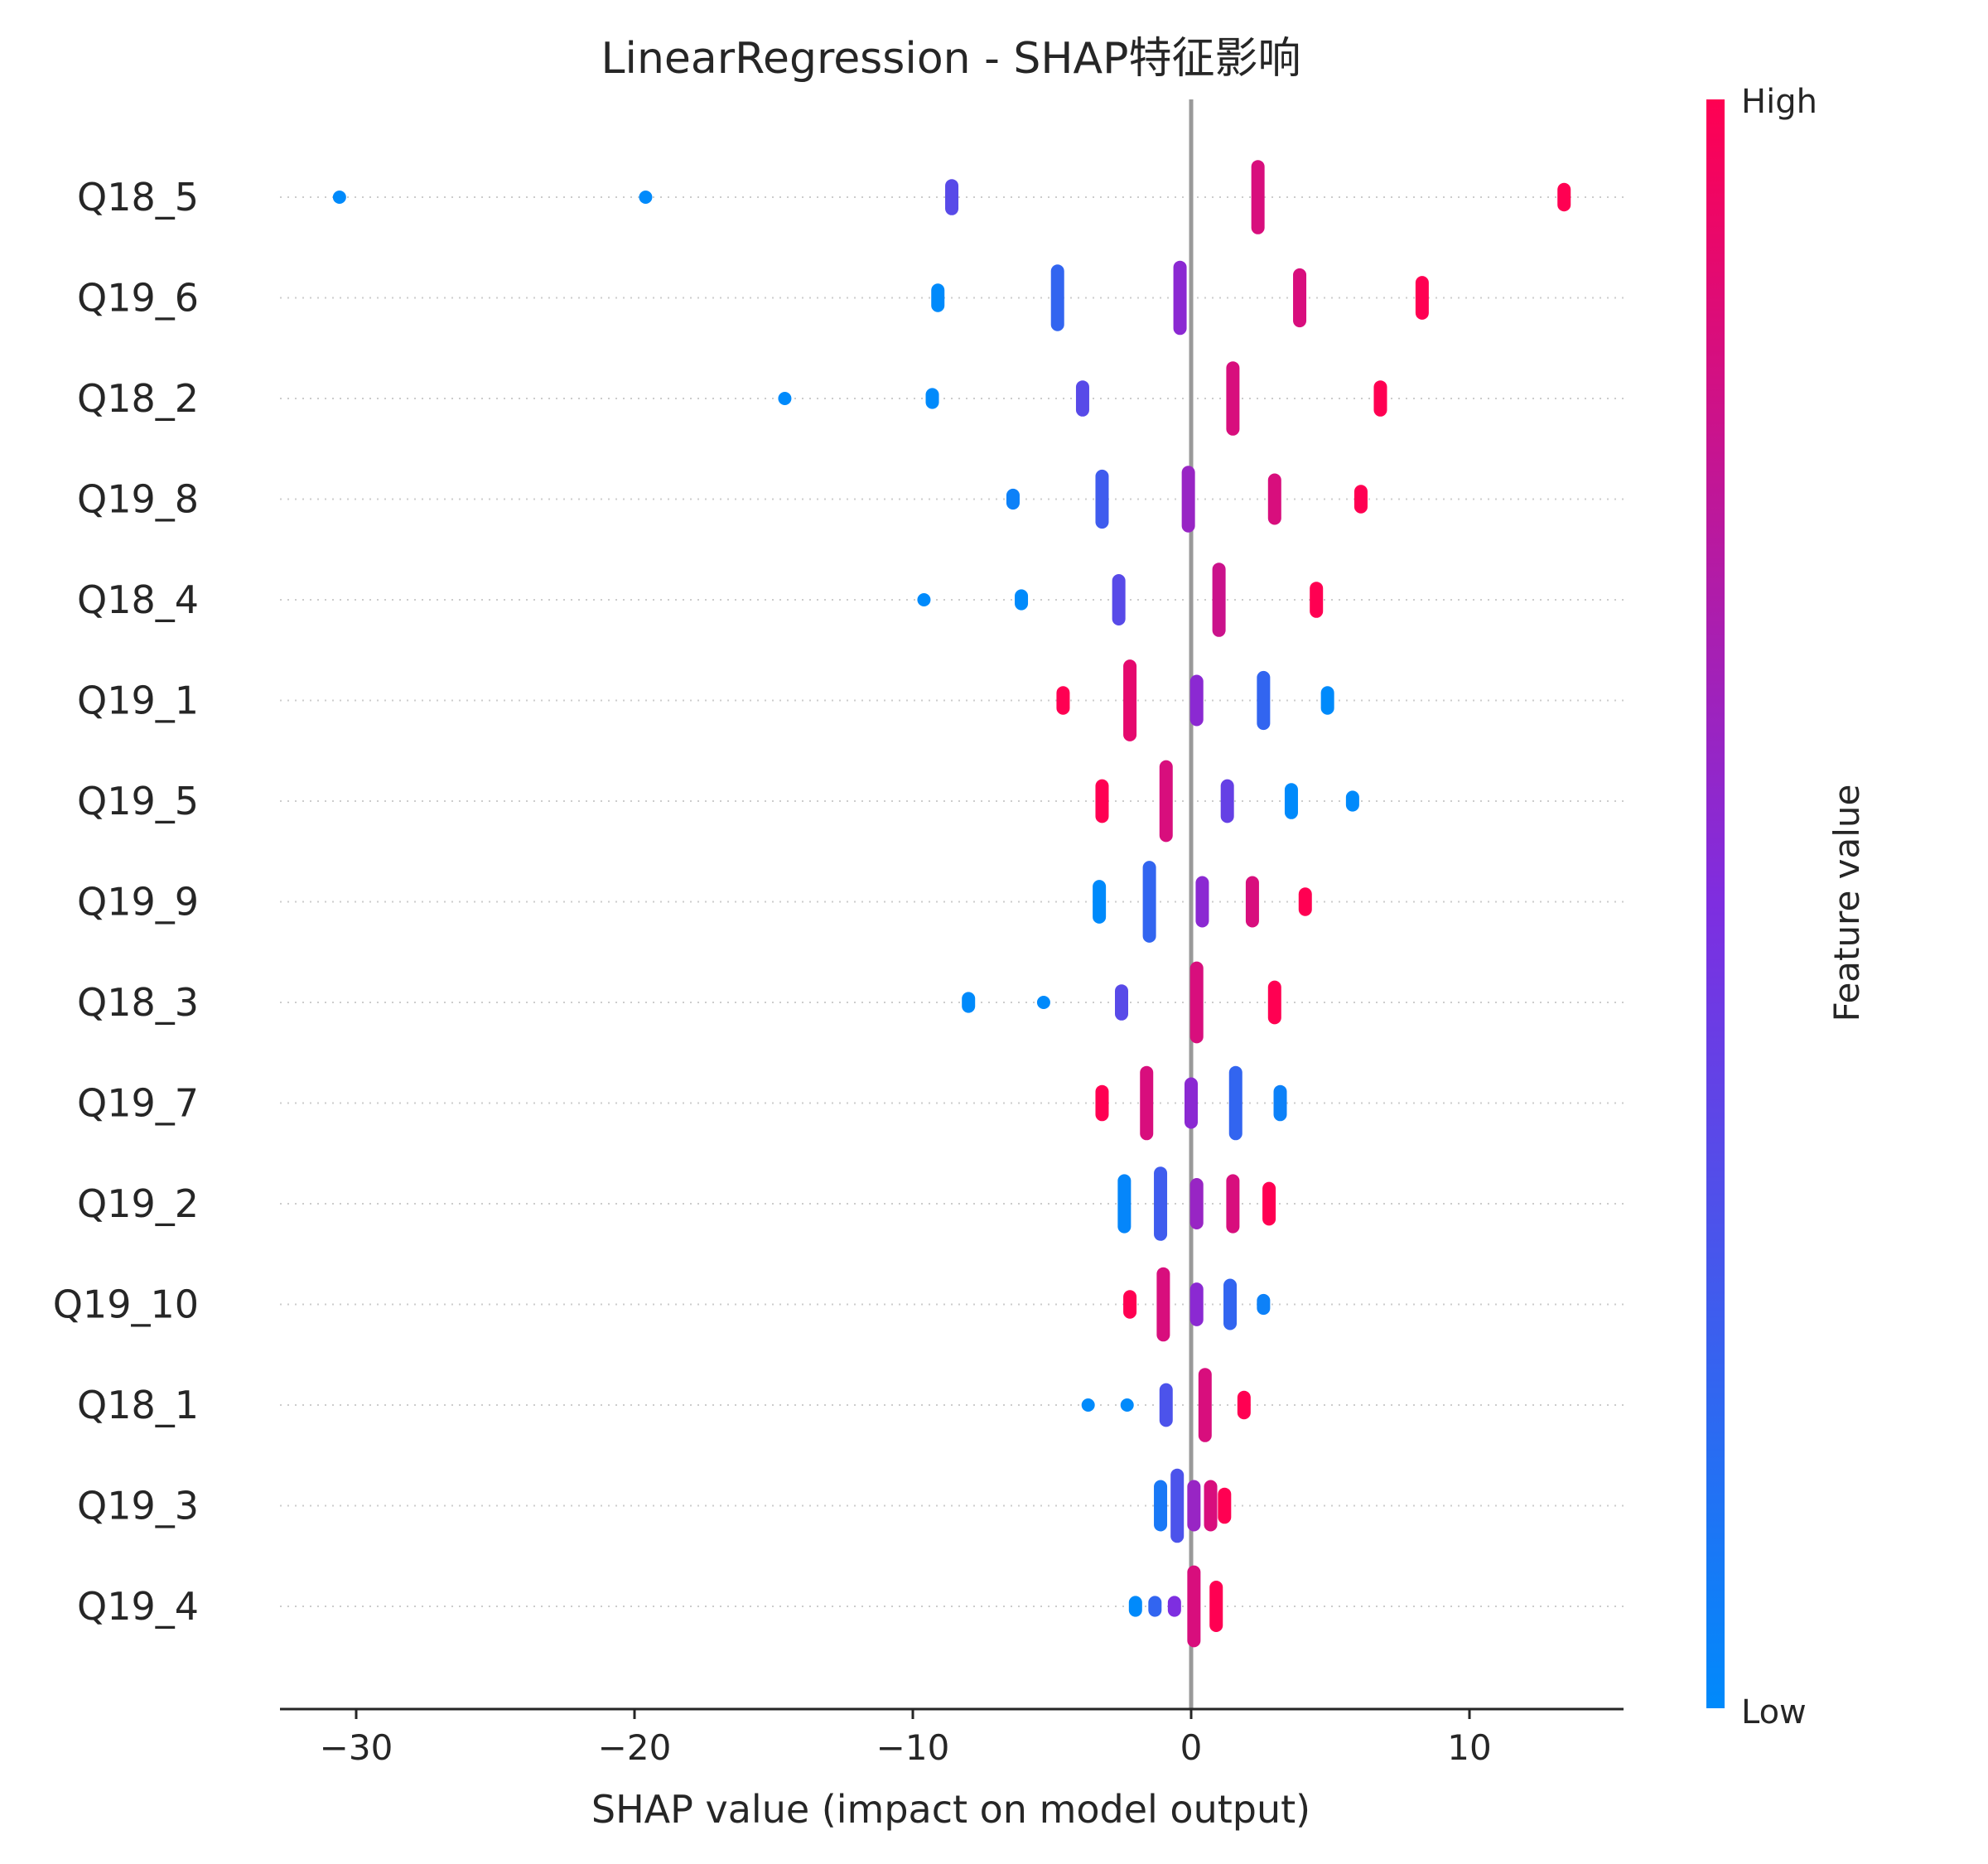 This screenshot has height=1864, width=1988. I want to click on feature-label: Q18_3, so click(138, 1002).